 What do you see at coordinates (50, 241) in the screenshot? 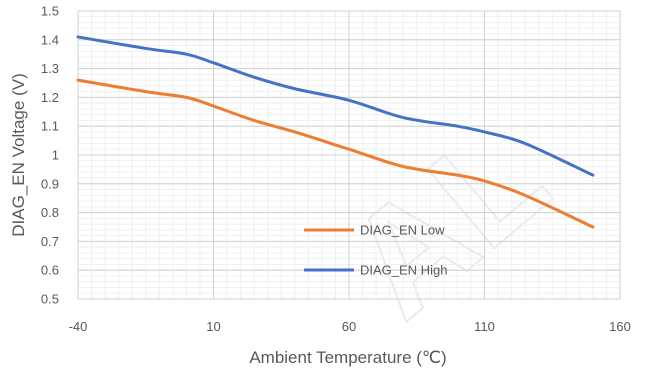
I see `y-tick-label: 0.7` at bounding box center [50, 241].